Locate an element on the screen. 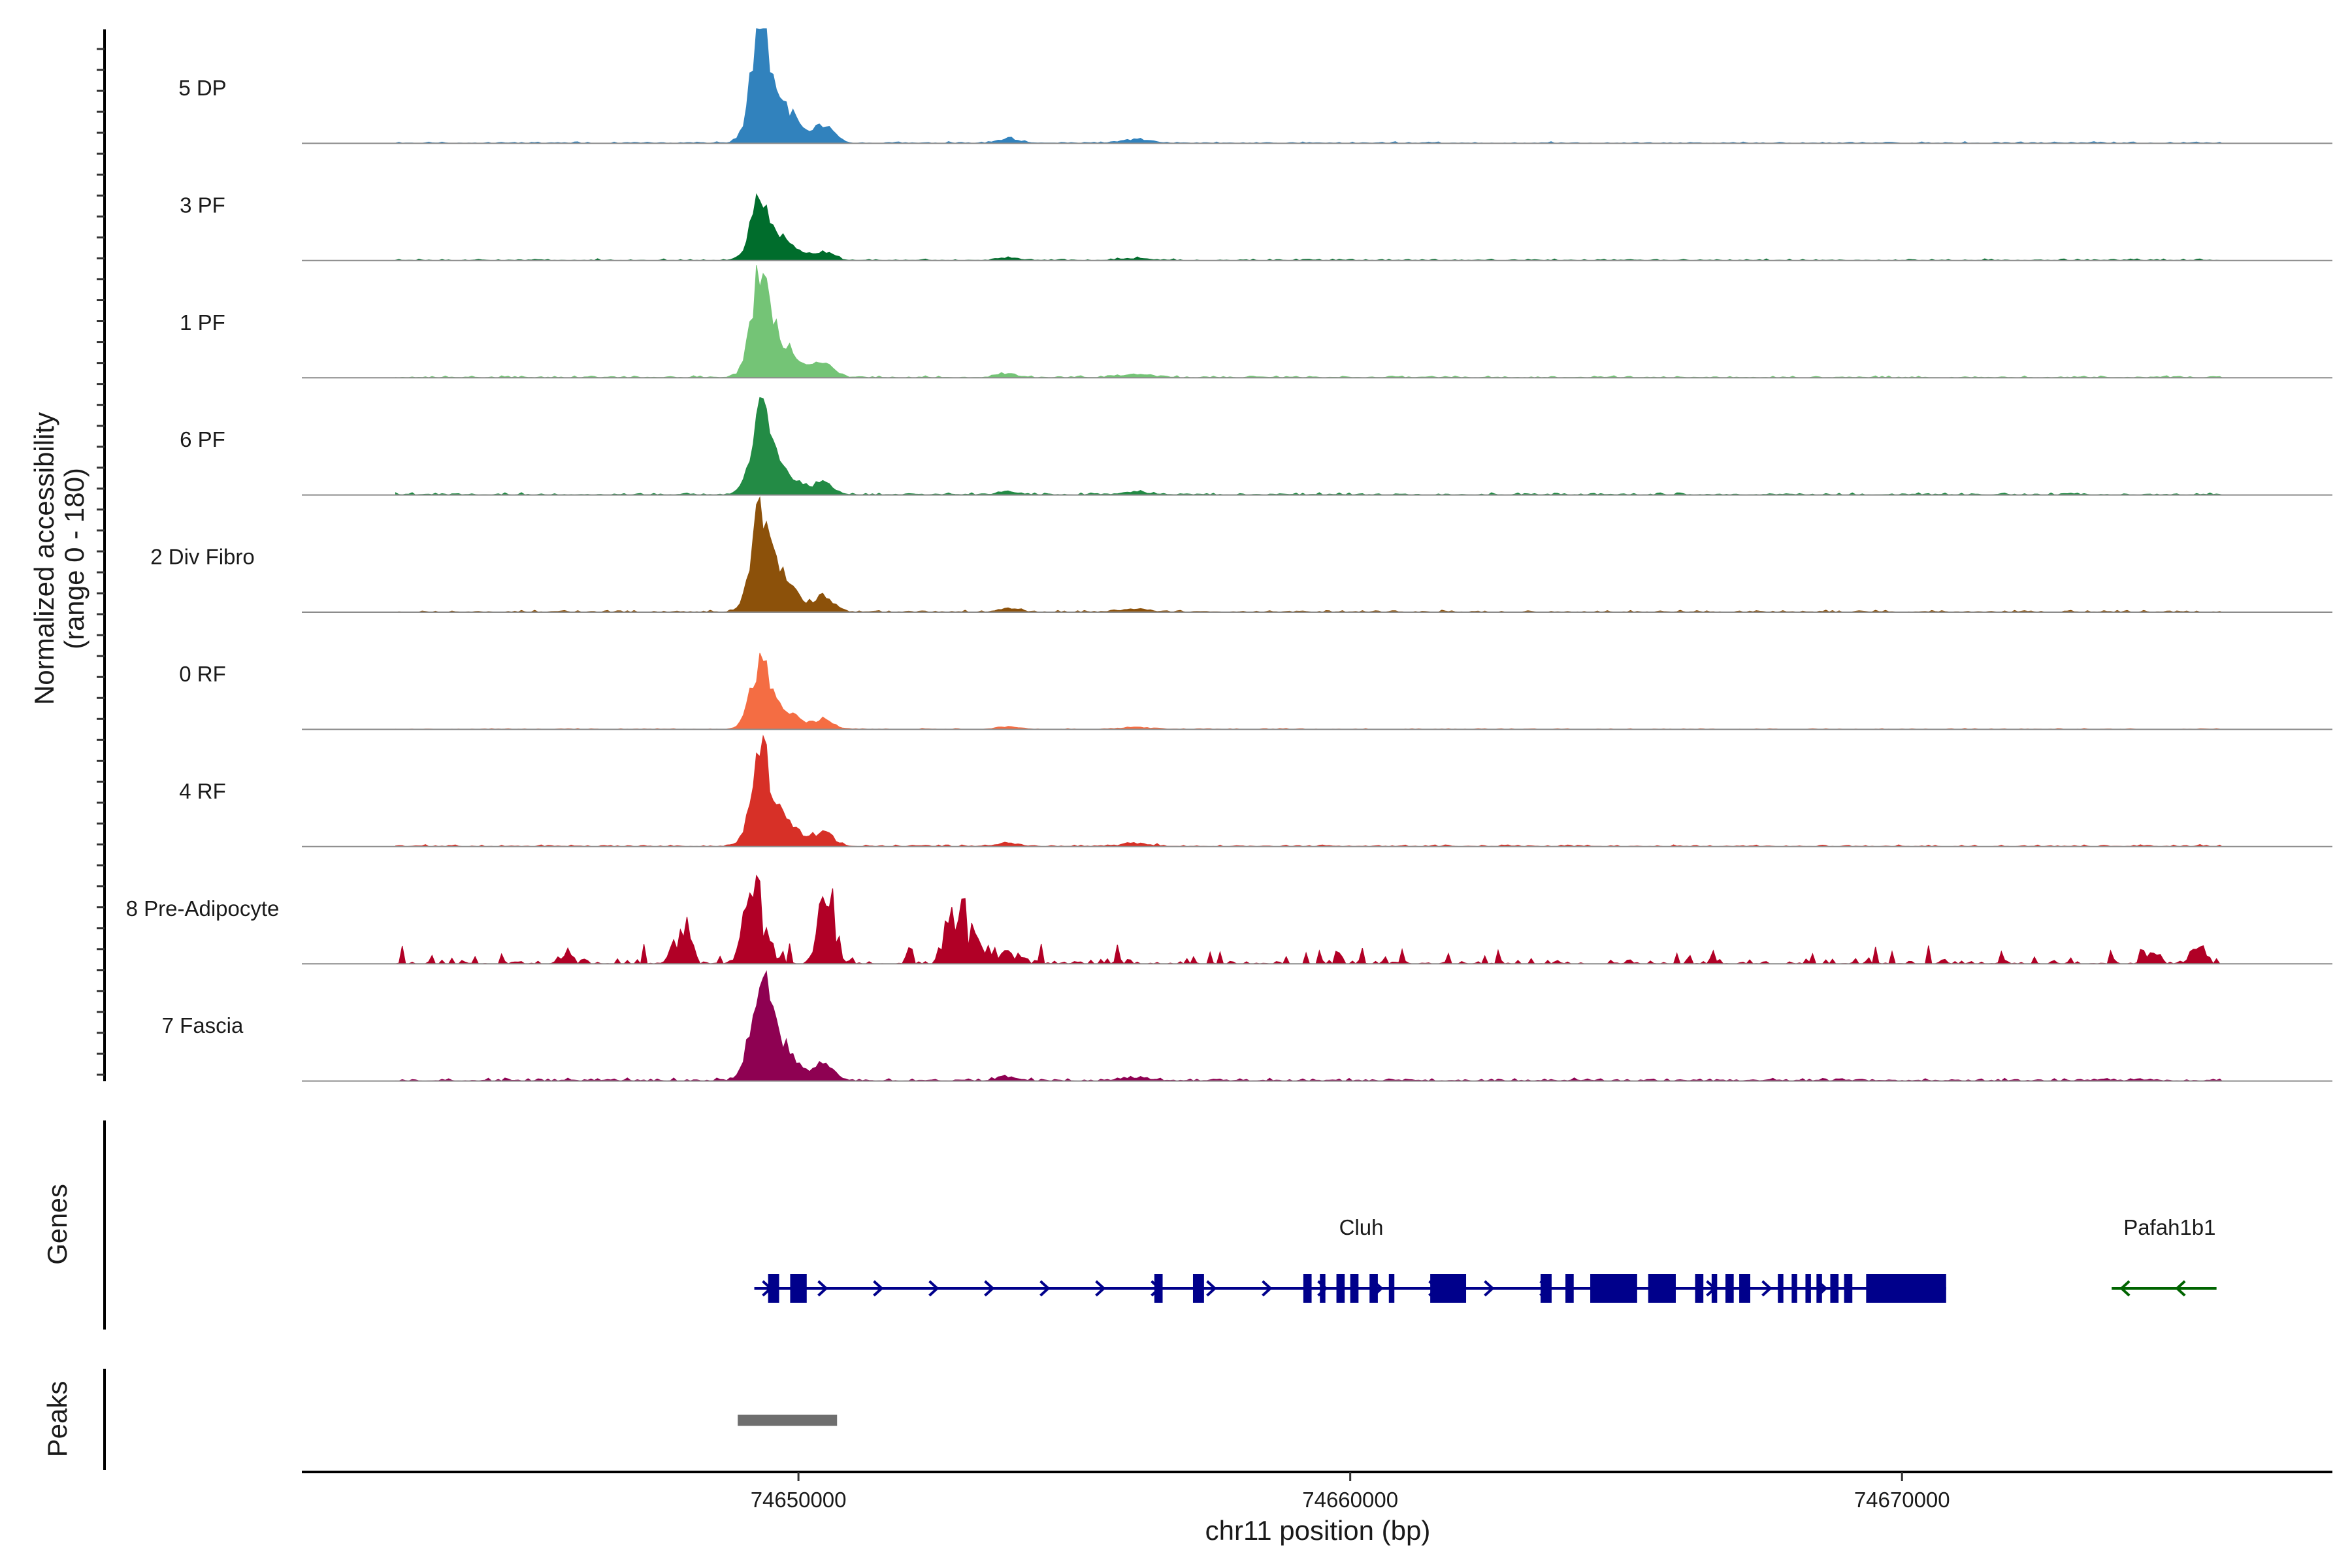  x-tick-label: 74670000 is located at coordinates (1902, 1500).